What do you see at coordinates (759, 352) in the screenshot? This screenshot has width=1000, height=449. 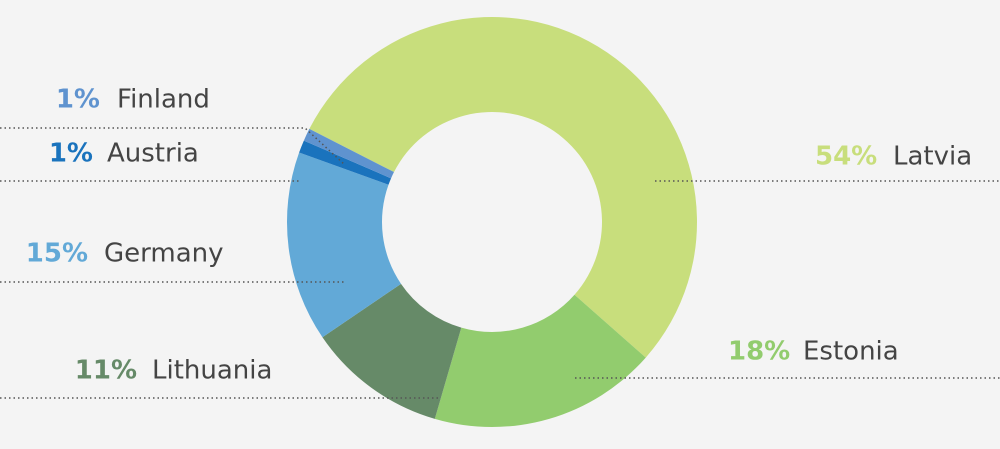 I see `percent-label: 18%` at bounding box center [759, 352].